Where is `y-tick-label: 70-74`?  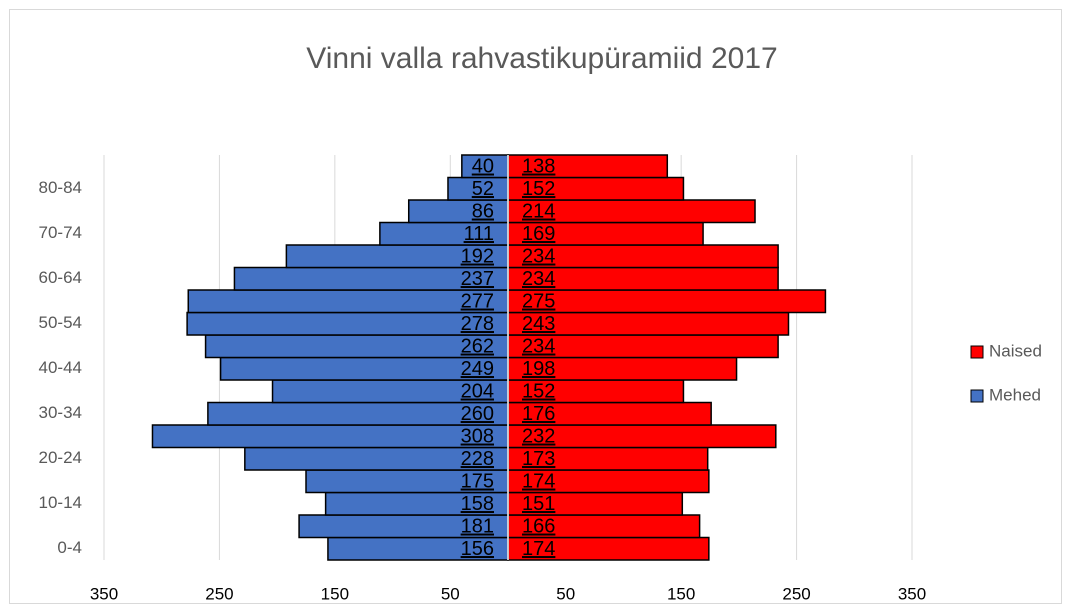 y-tick-label: 70-74 is located at coordinates (60, 232).